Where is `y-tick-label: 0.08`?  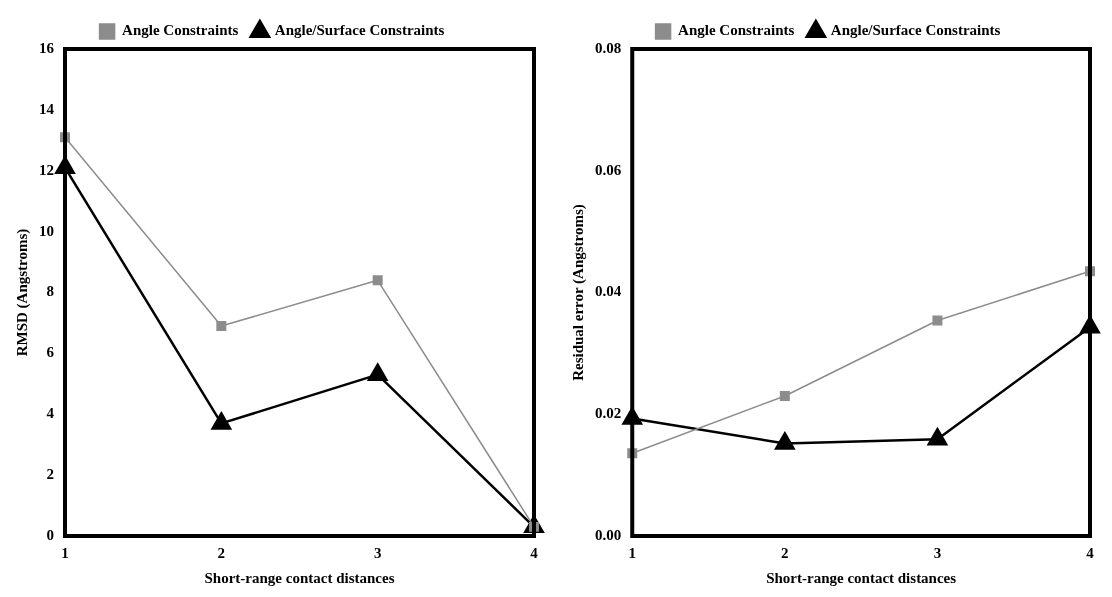
y-tick-label: 0.08 is located at coordinates (608, 47).